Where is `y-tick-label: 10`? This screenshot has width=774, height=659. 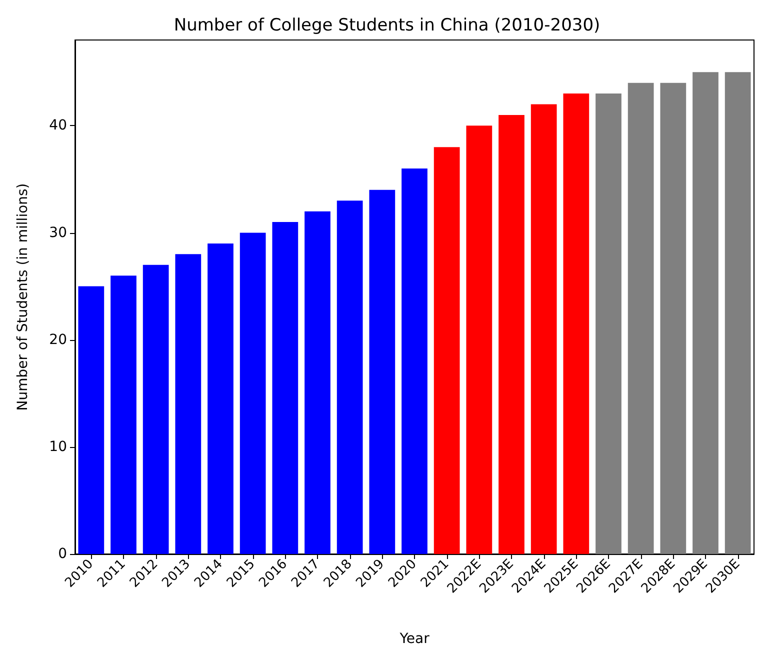 y-tick-label: 10 is located at coordinates (58, 446).